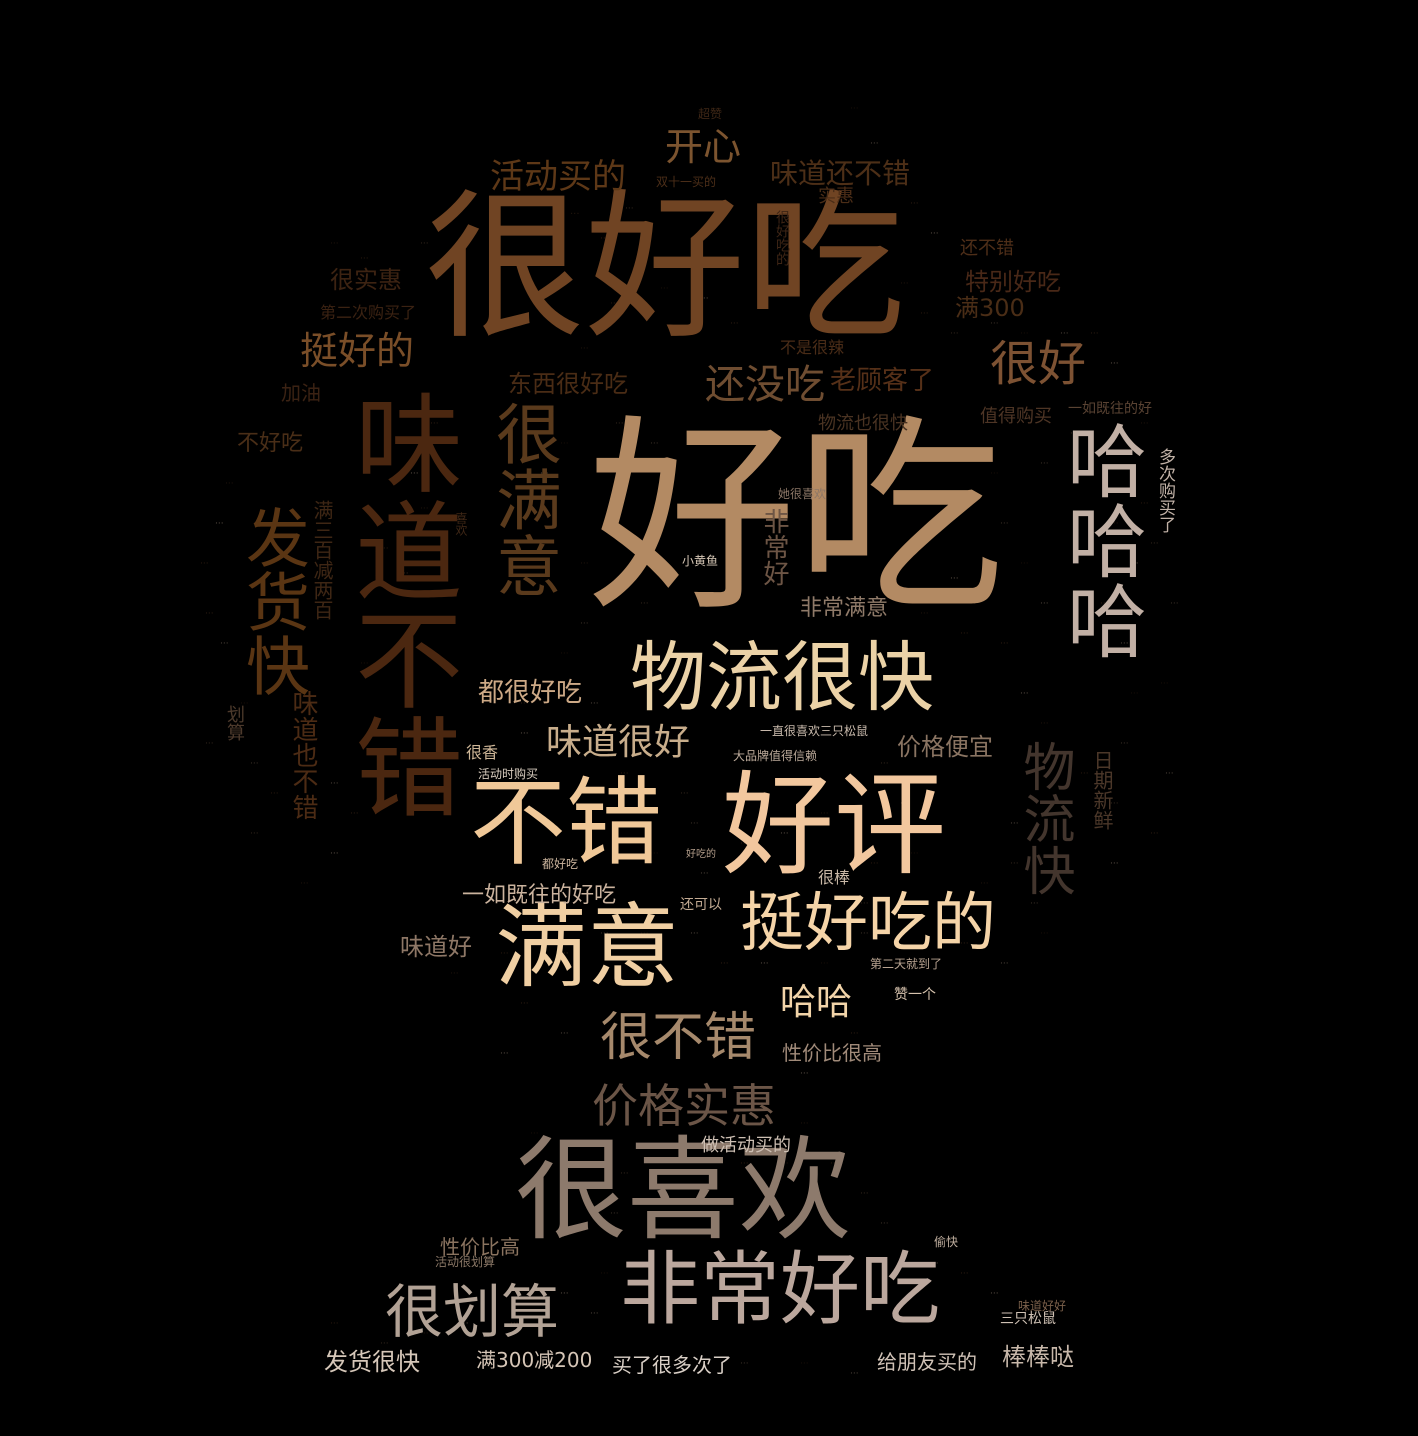 Image resolution: width=1418 pixels, height=1436 pixels. What do you see at coordinates (568, 384) in the screenshot?
I see `word-cloud-word: 东西很好吃` at bounding box center [568, 384].